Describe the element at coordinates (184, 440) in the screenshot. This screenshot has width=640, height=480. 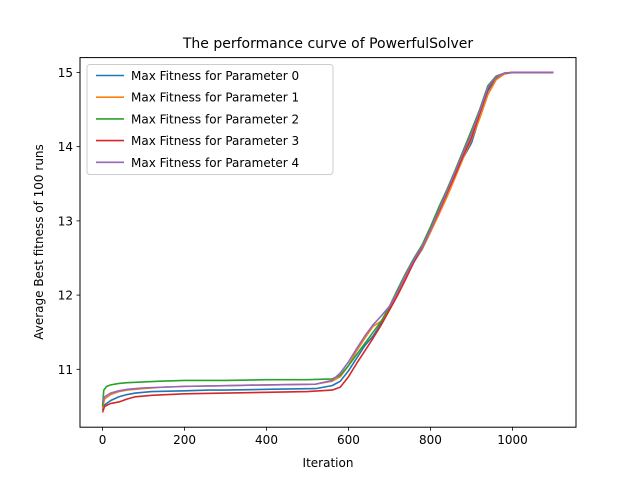
I see `x-tick-label: 200` at that location.